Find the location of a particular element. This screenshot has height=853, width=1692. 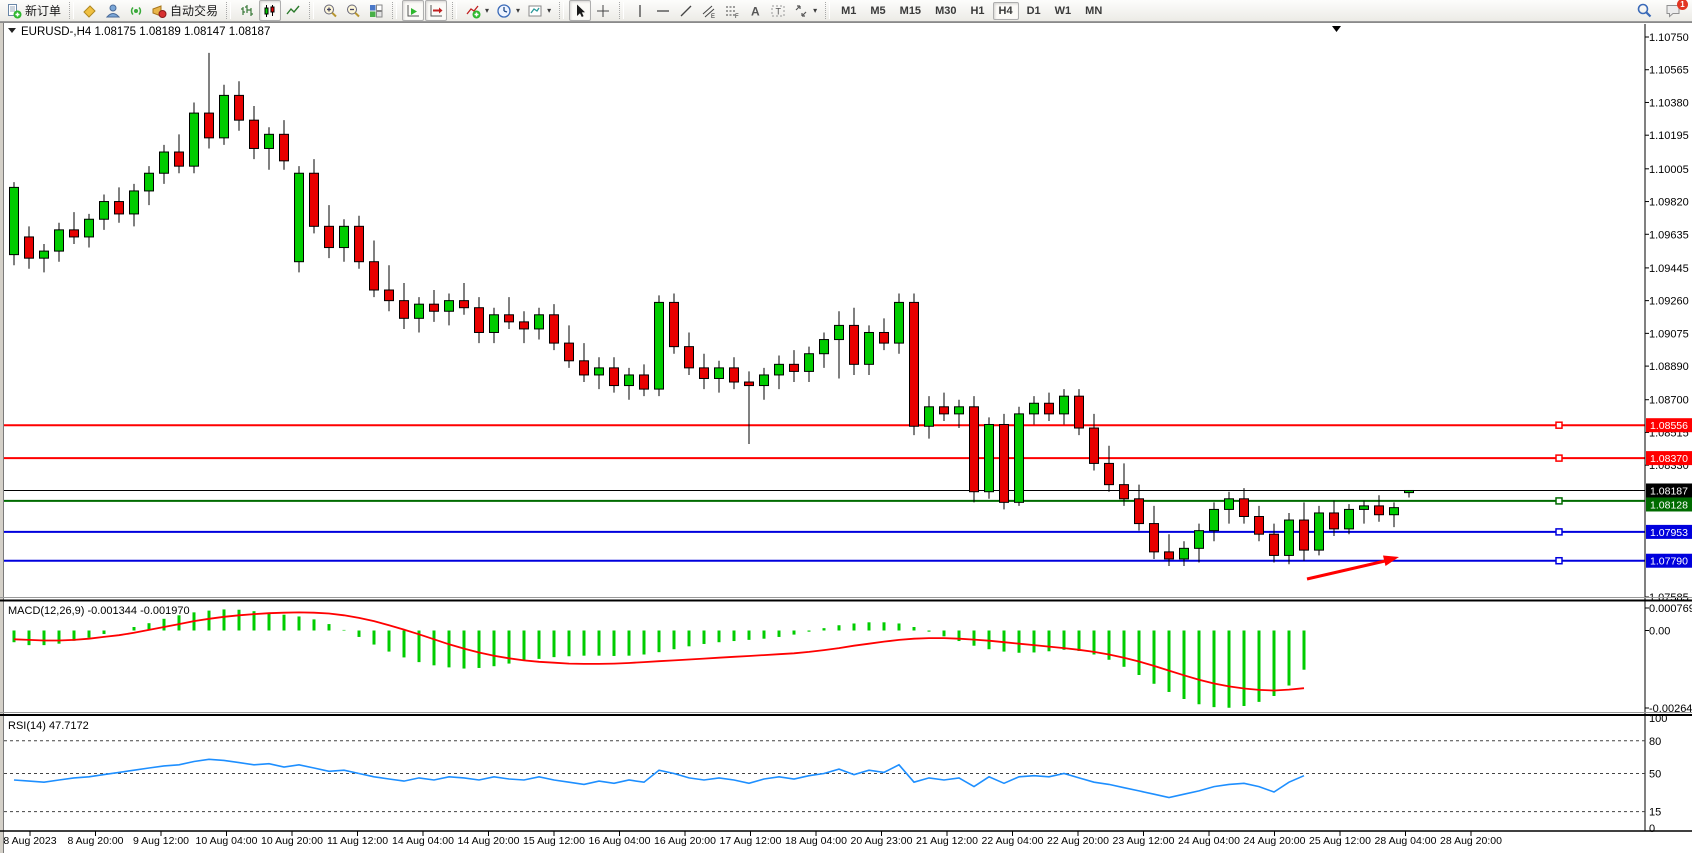

text-button: A is located at coordinates (755, 10).